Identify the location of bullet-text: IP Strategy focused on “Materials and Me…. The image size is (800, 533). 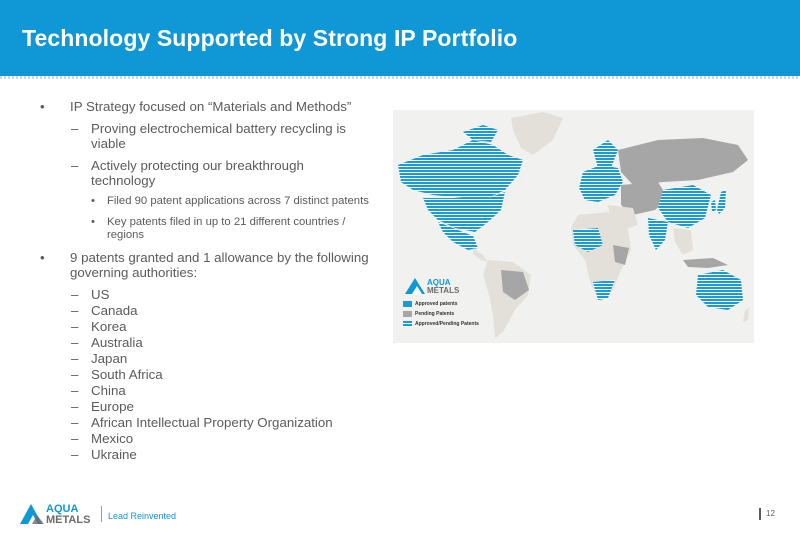
(211, 106).